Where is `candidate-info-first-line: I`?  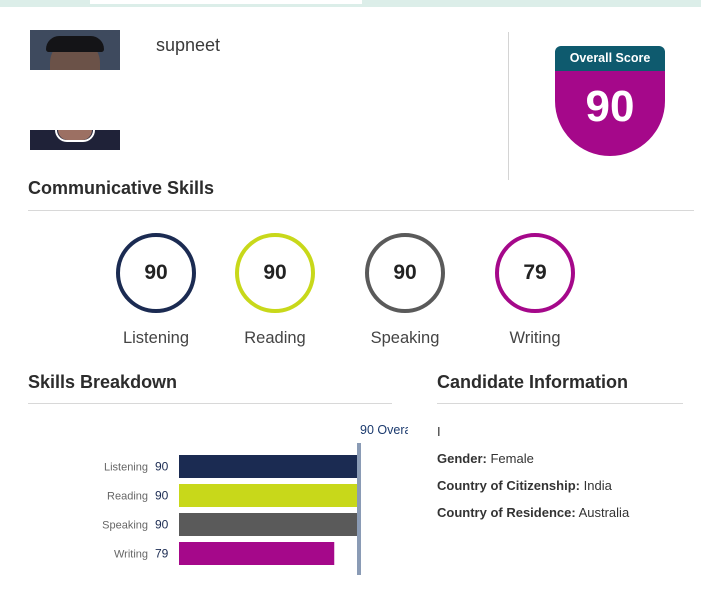 candidate-info-first-line: I is located at coordinates (439, 431).